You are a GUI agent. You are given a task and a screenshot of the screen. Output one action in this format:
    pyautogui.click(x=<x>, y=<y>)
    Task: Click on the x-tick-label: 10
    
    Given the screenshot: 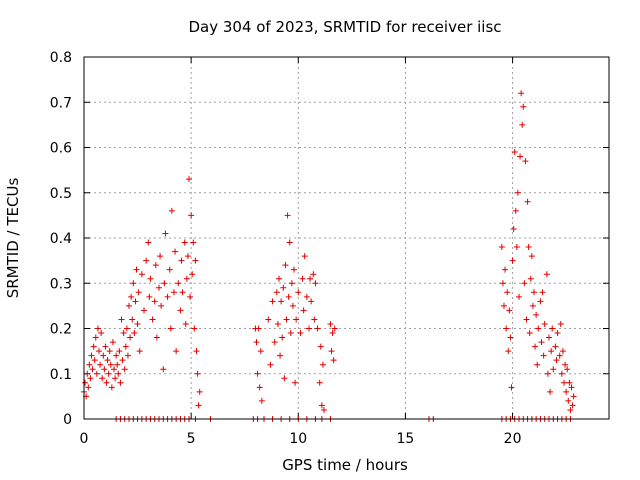 What is the action you would take?
    pyautogui.click(x=298, y=439)
    